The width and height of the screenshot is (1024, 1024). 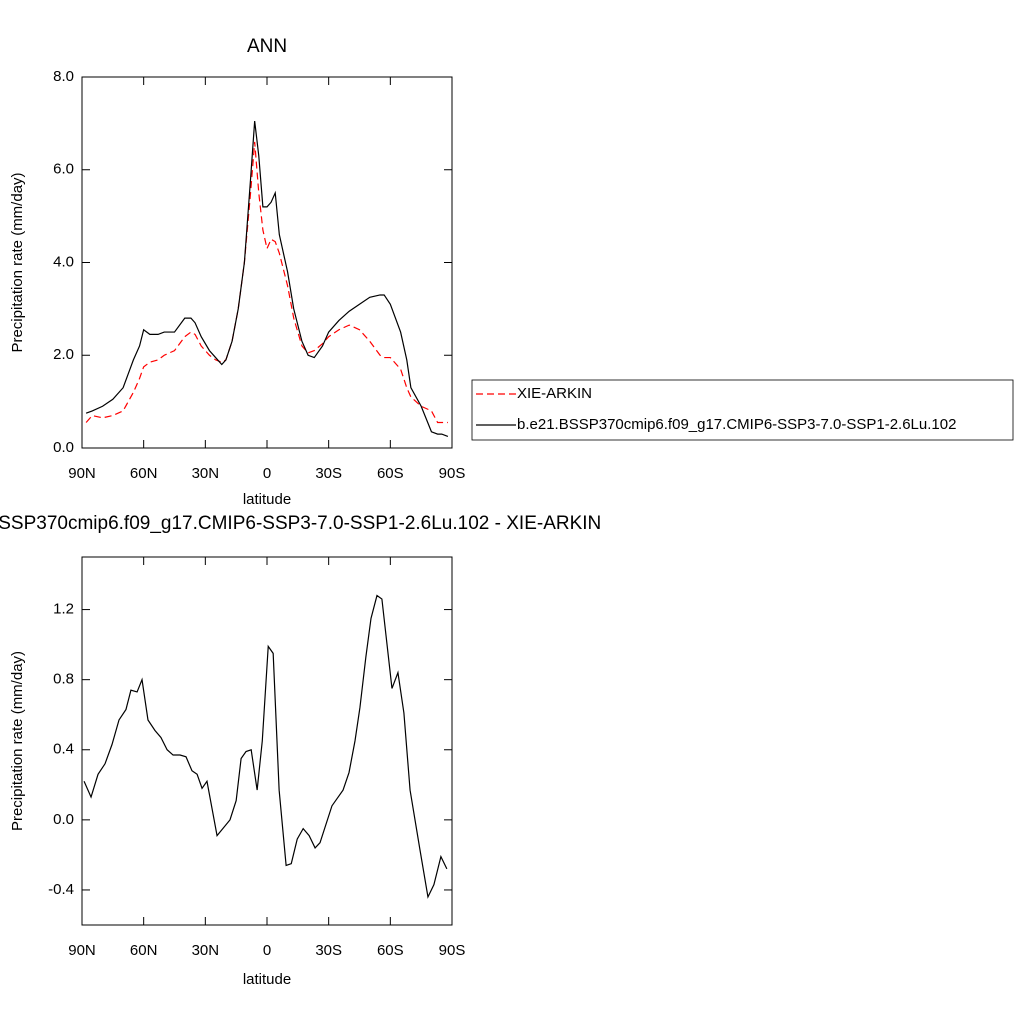 I want to click on y-tick-label: 1.2, so click(x=63, y=609).